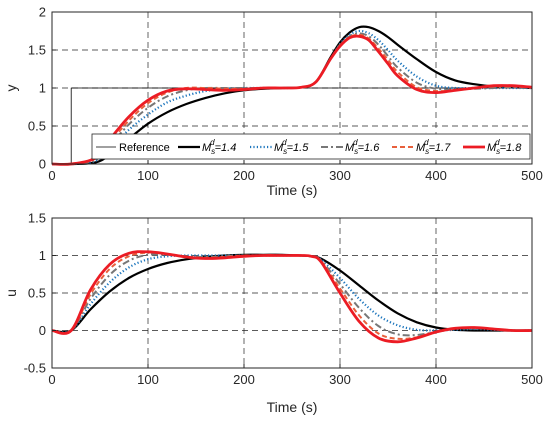 This screenshot has height=424, width=550. I want to click on top-y-tick-label: 1, so click(42, 88).